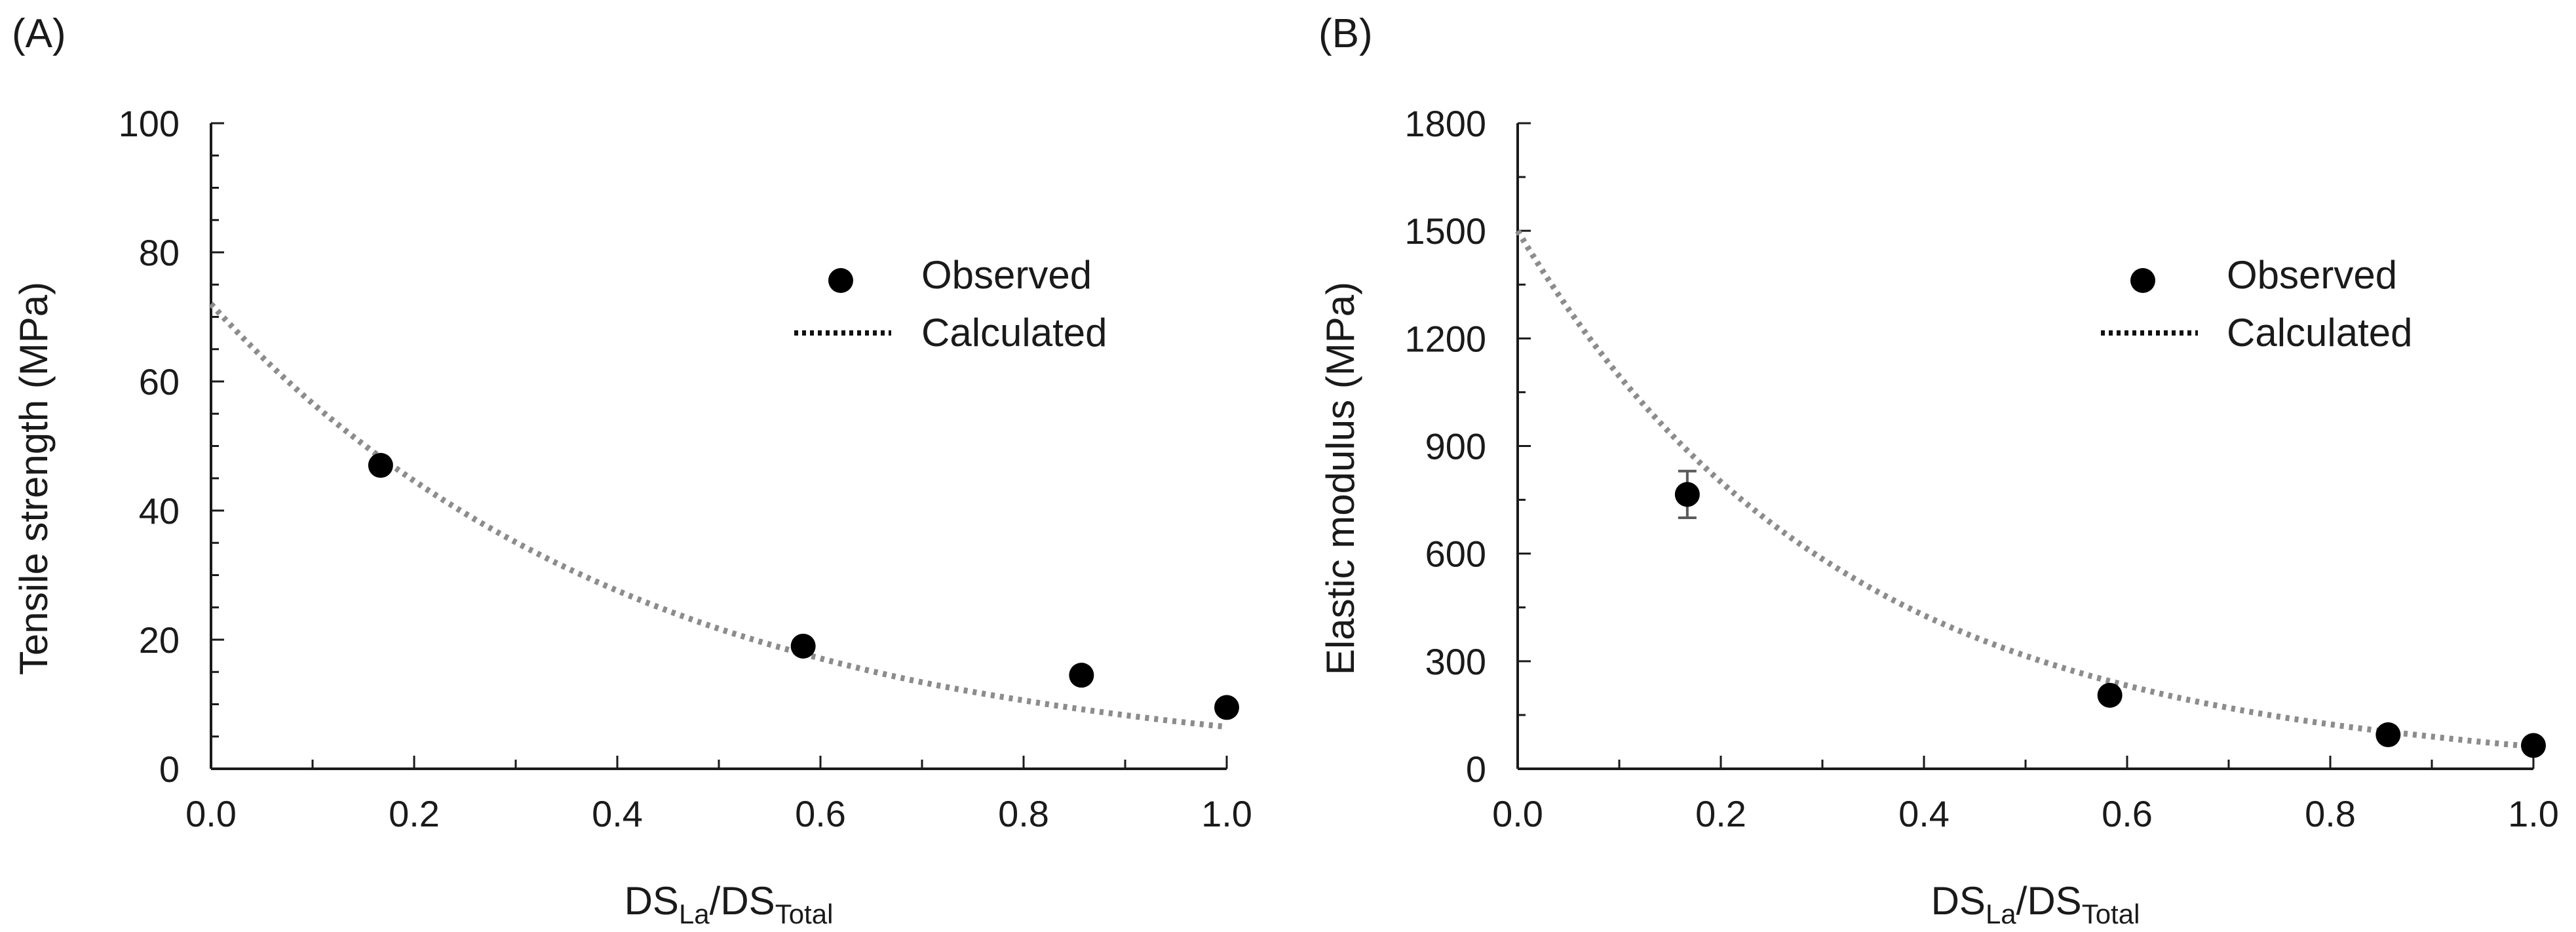 The image size is (2576, 932). Describe the element at coordinates (2001, 914) in the screenshot. I see `x-axis-title-b-sub1: La` at that location.